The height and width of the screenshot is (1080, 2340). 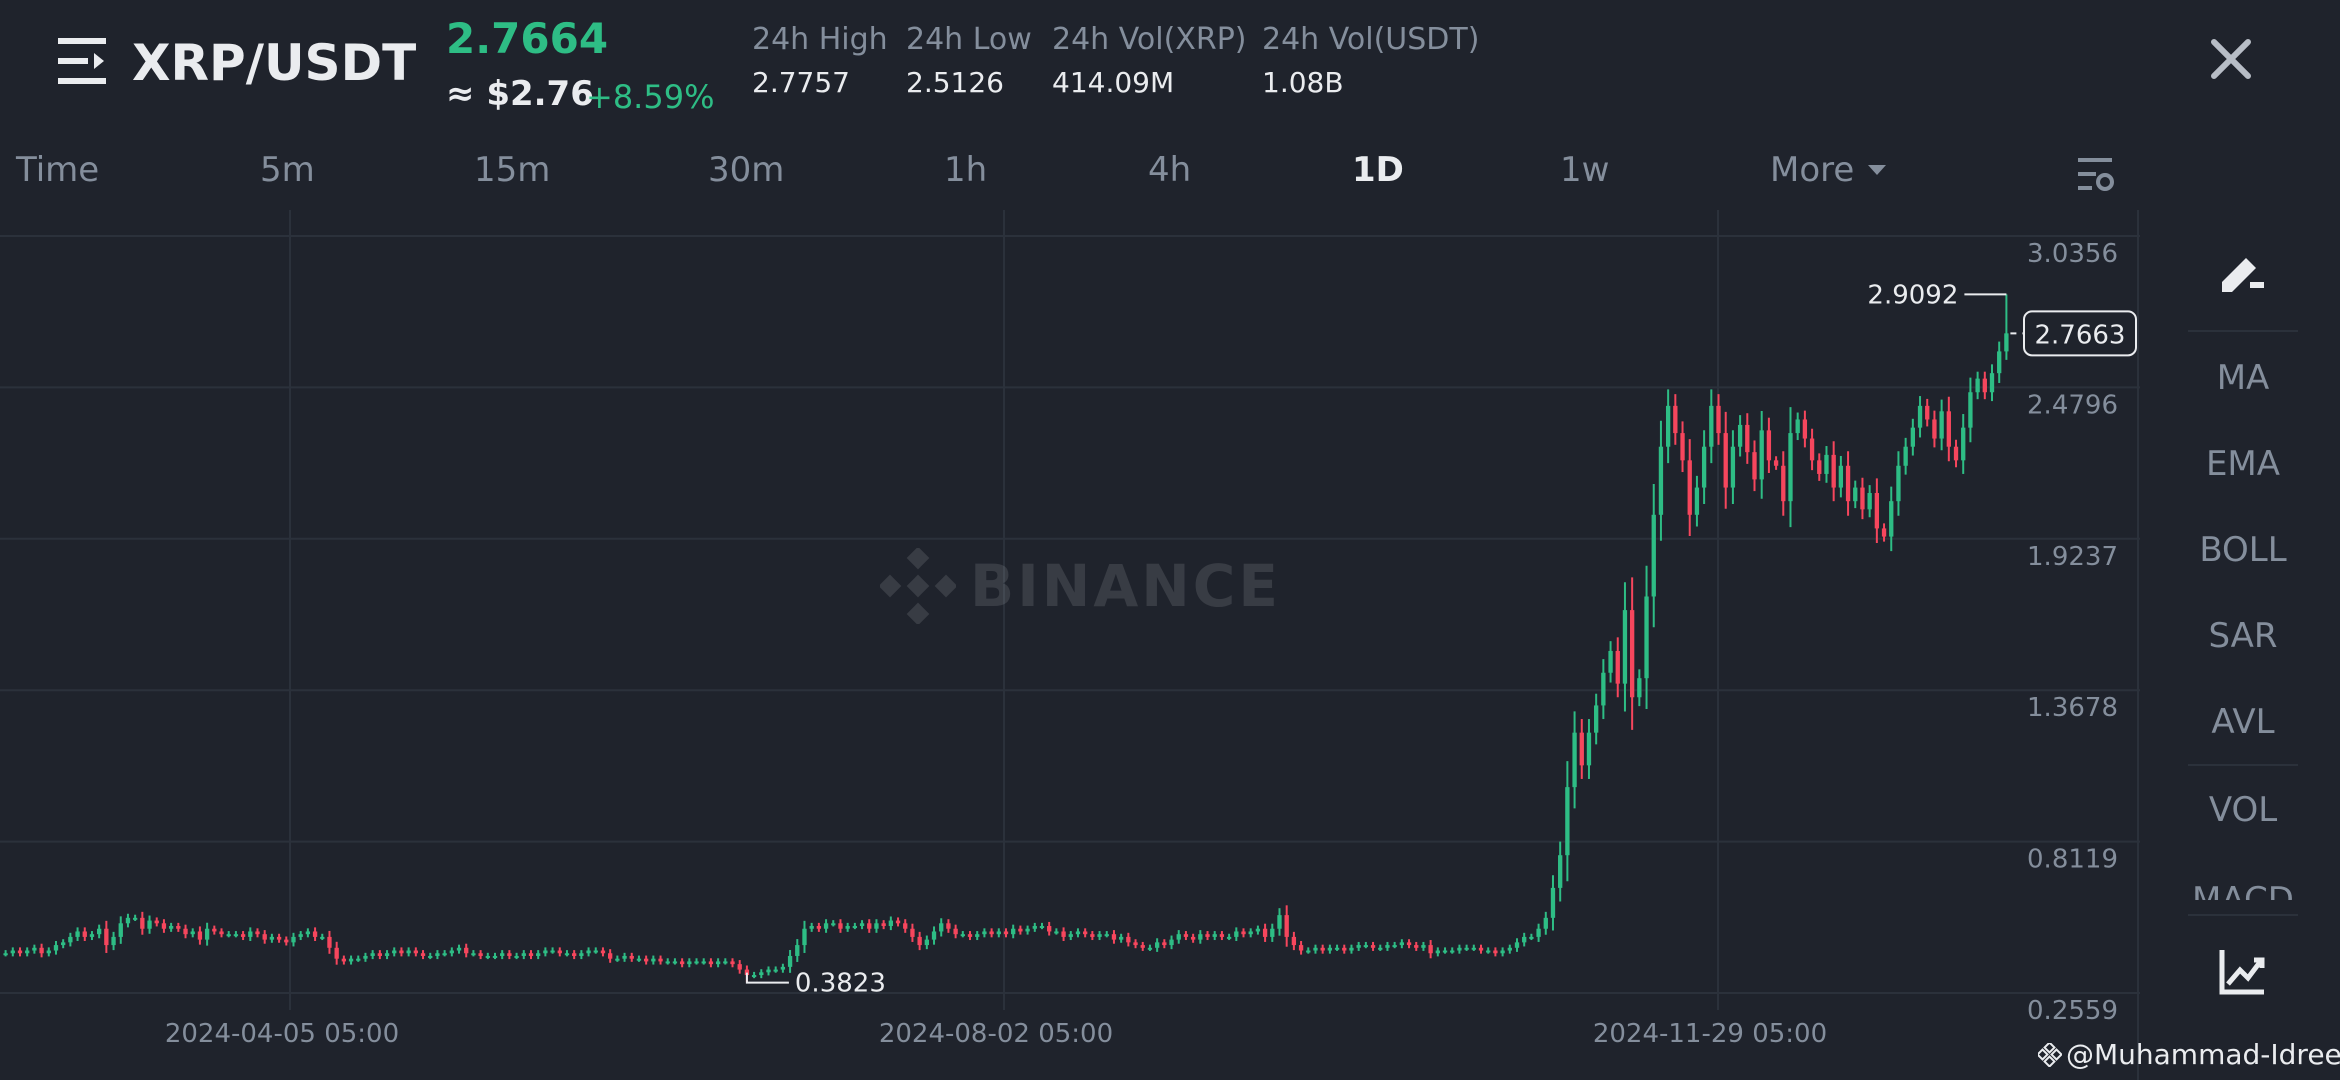 I want to click on indicator-avl: AVL, so click(x=2243, y=722).